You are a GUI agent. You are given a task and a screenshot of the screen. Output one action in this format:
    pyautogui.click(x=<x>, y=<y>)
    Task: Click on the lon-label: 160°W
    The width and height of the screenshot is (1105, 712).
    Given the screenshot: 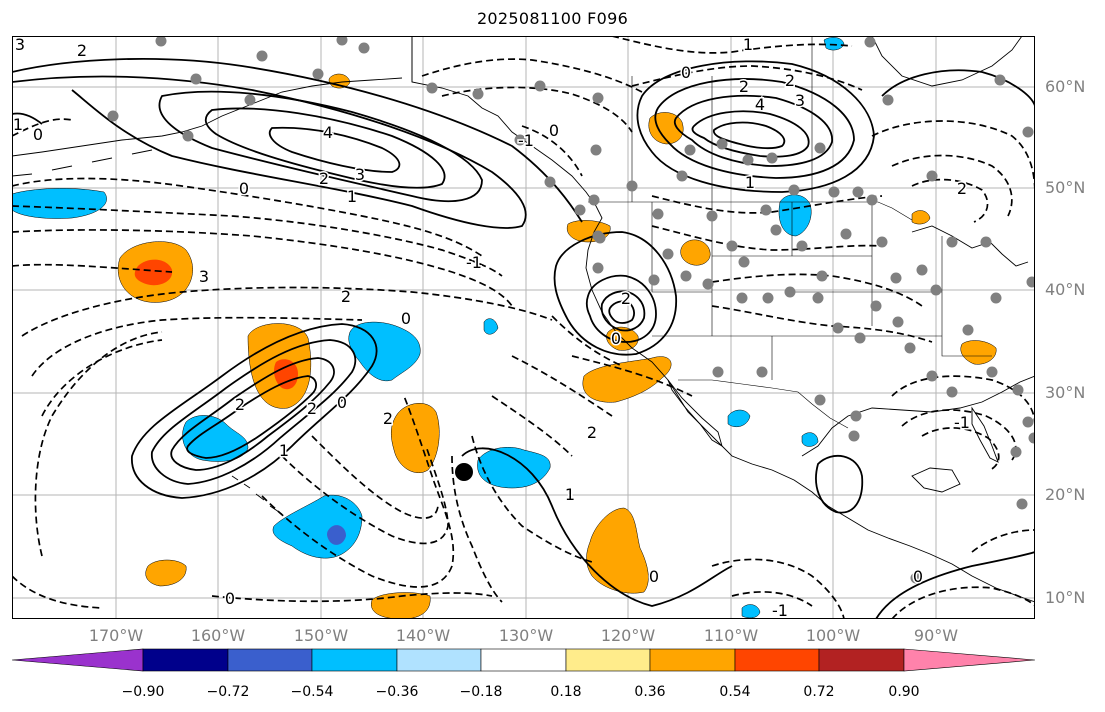 What is the action you would take?
    pyautogui.click(x=218, y=635)
    